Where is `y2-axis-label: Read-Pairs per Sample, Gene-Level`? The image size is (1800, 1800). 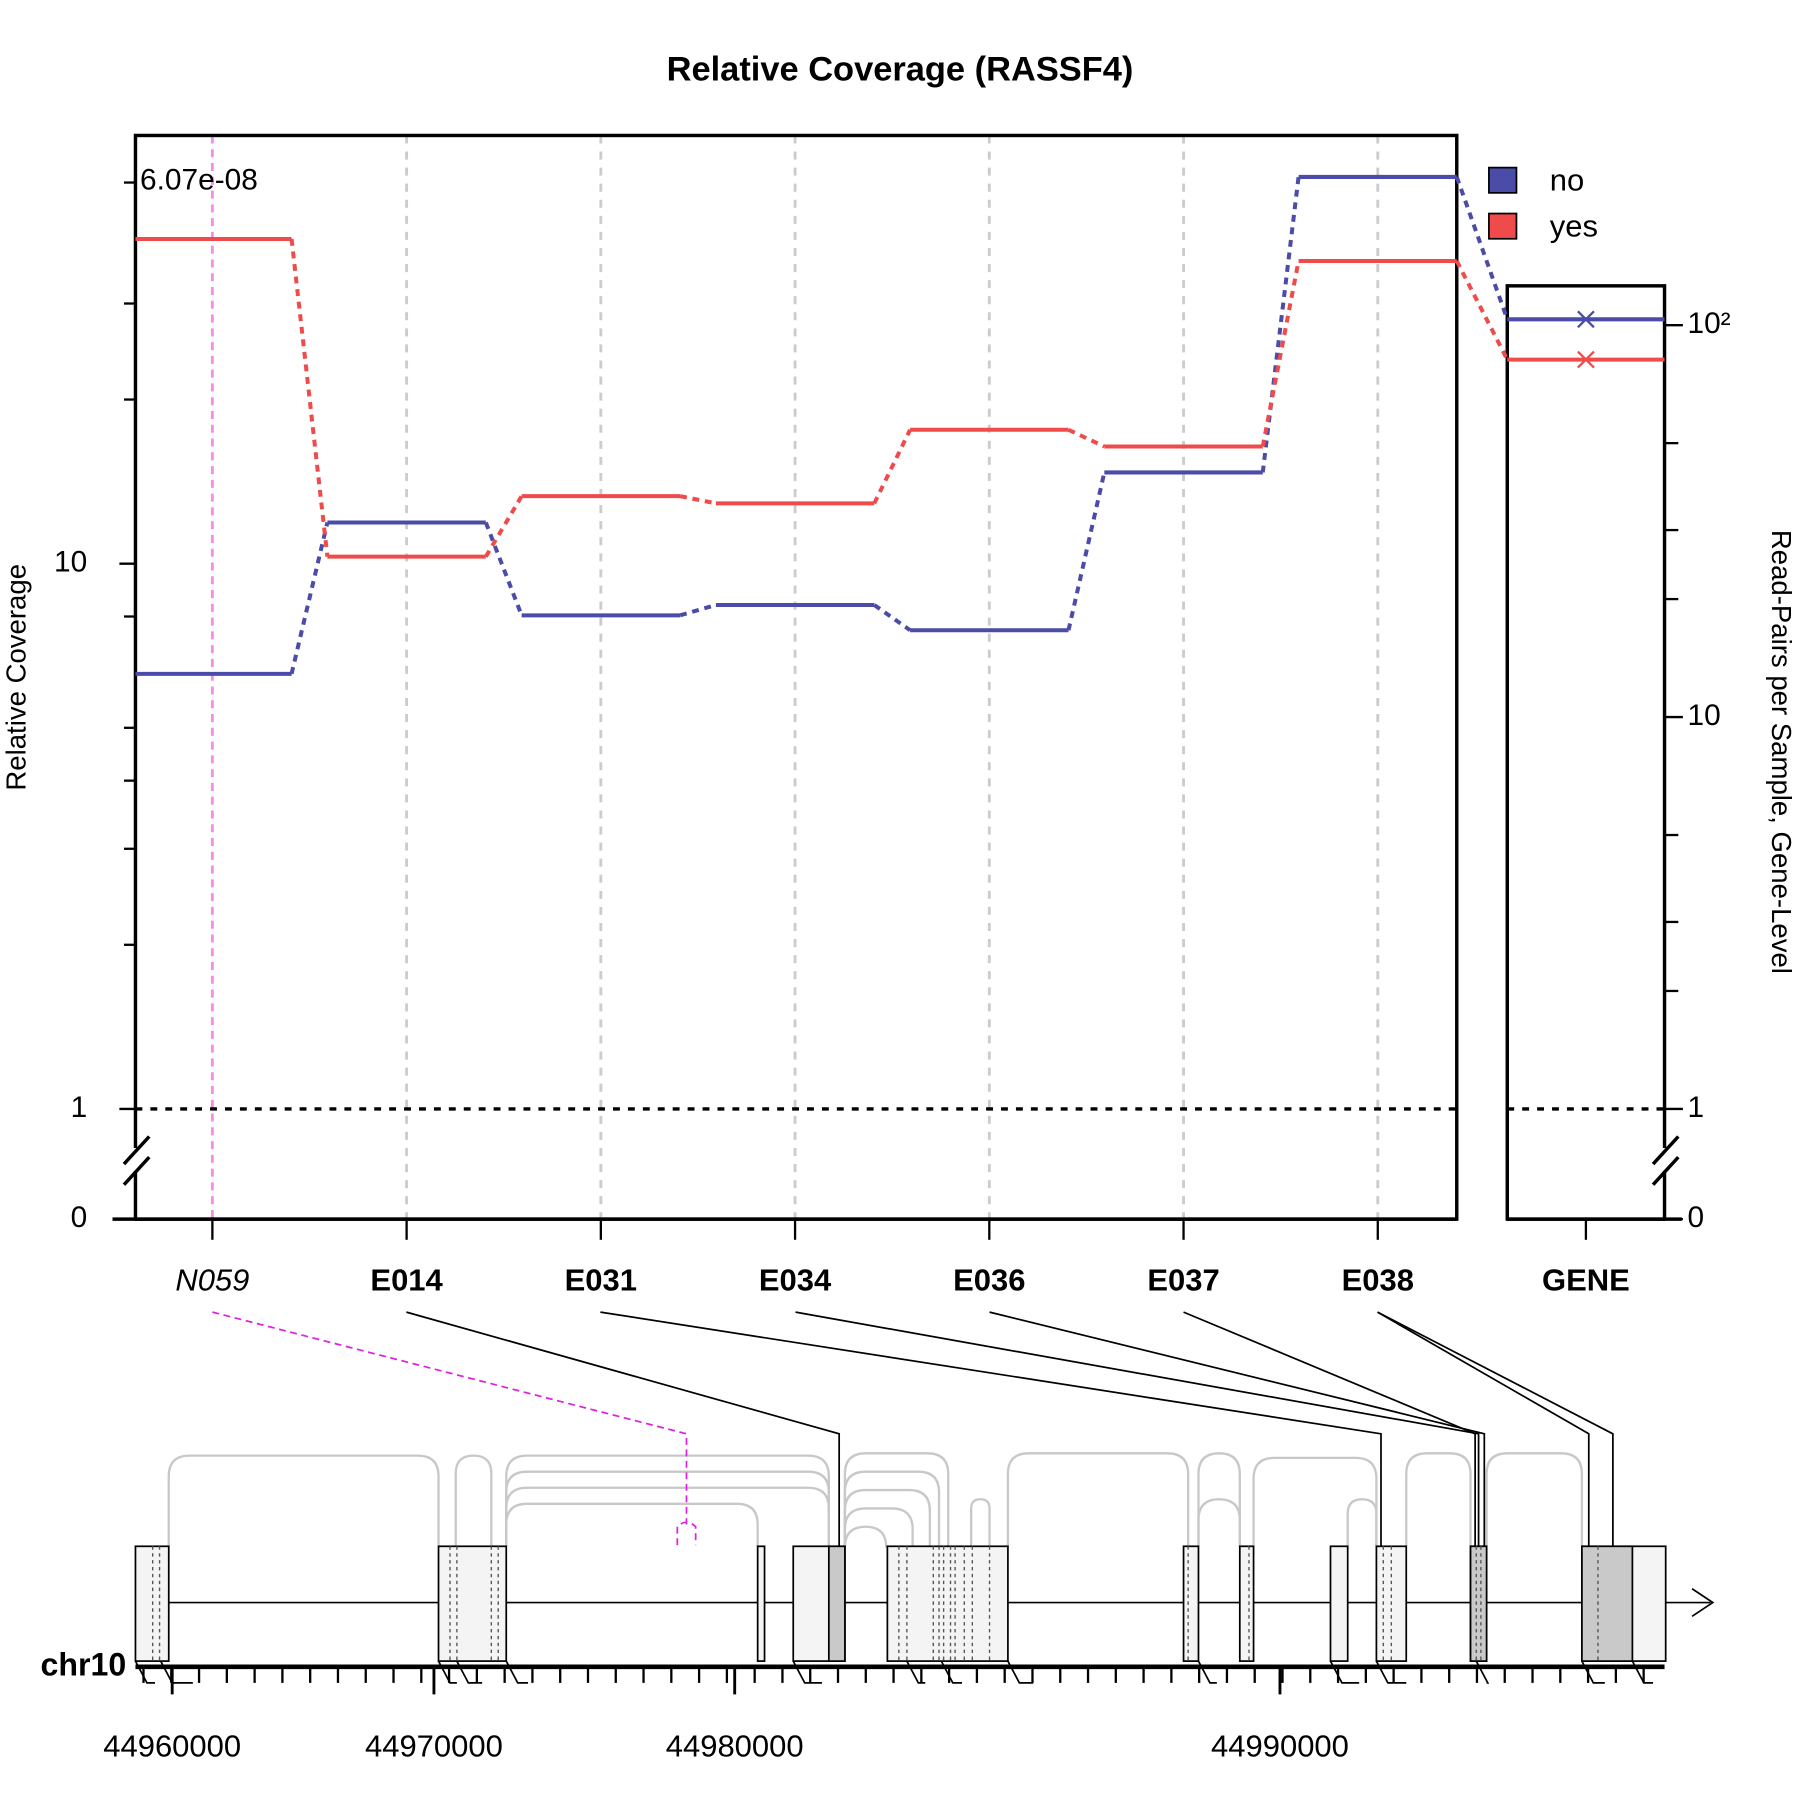
y2-axis-label: Read-Pairs per Sample, Gene-Level is located at coordinates (1781, 752).